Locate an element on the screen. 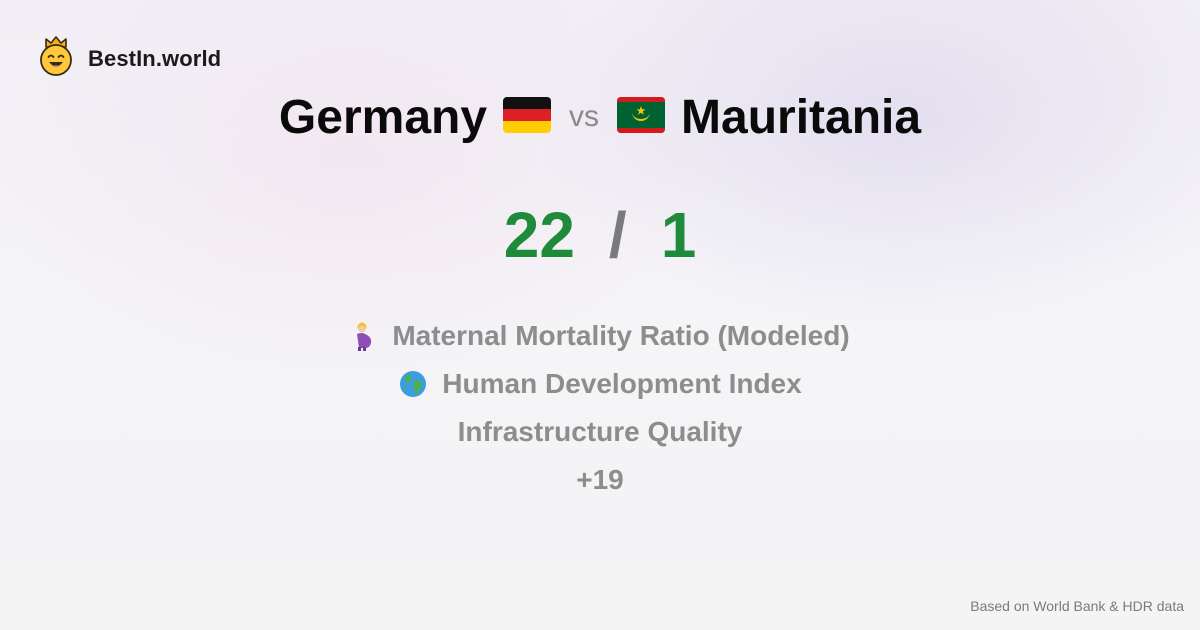  metric-item: Maternal Mortality Ratio (Modeled) is located at coordinates (600, 336).